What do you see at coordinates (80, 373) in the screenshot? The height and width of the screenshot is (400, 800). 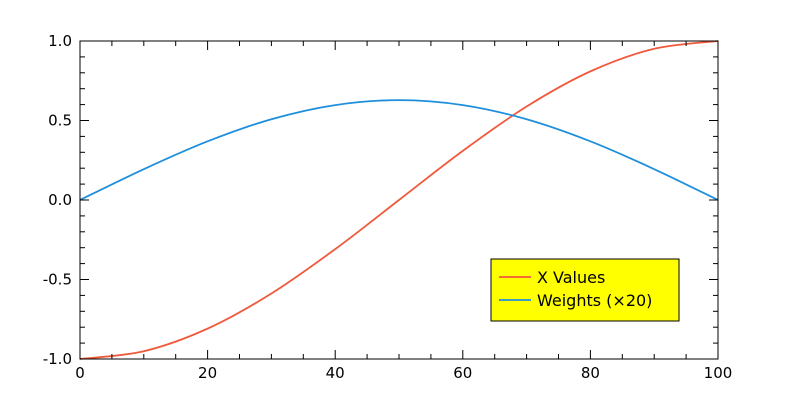 I see `x-tick-label-0: 0` at bounding box center [80, 373].